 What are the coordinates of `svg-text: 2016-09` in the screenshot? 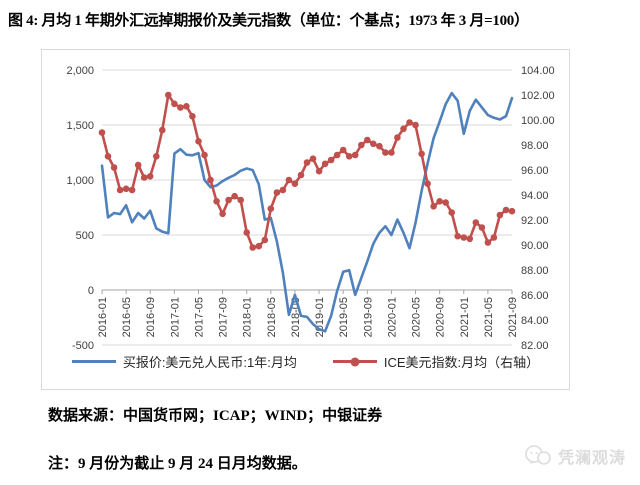 It's located at (151, 317).